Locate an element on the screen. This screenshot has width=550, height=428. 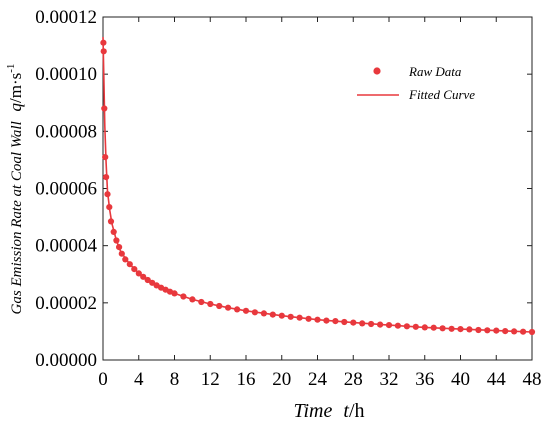
x-tick-label: 36 is located at coordinates (424, 379).